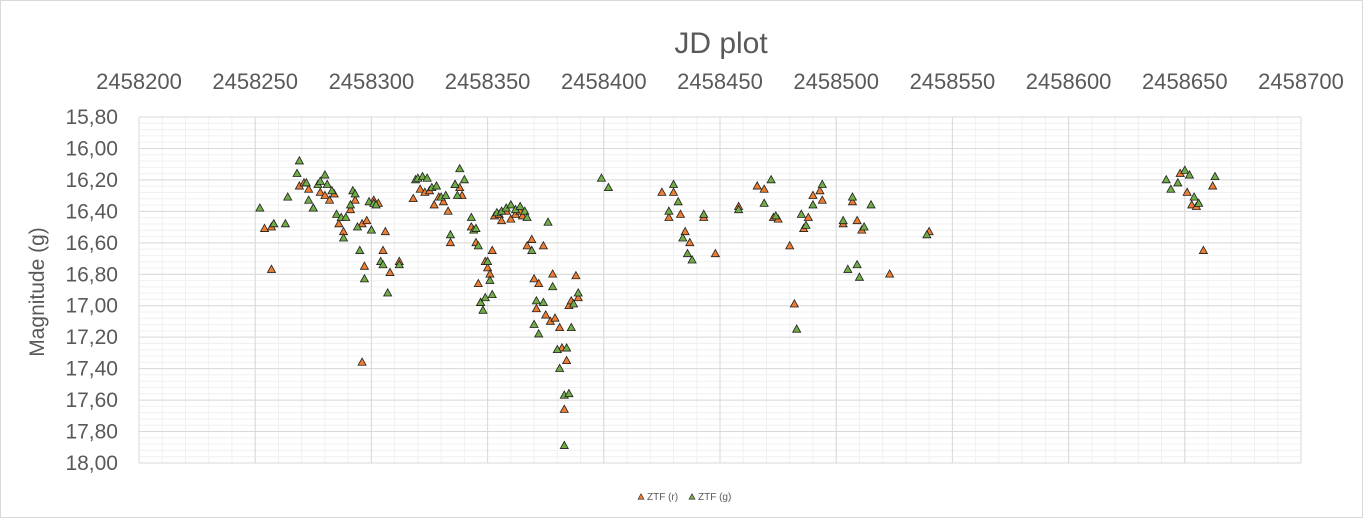 This screenshot has height=518, width=1363. I want to click on y-tick-label: 16,40, so click(91, 211).